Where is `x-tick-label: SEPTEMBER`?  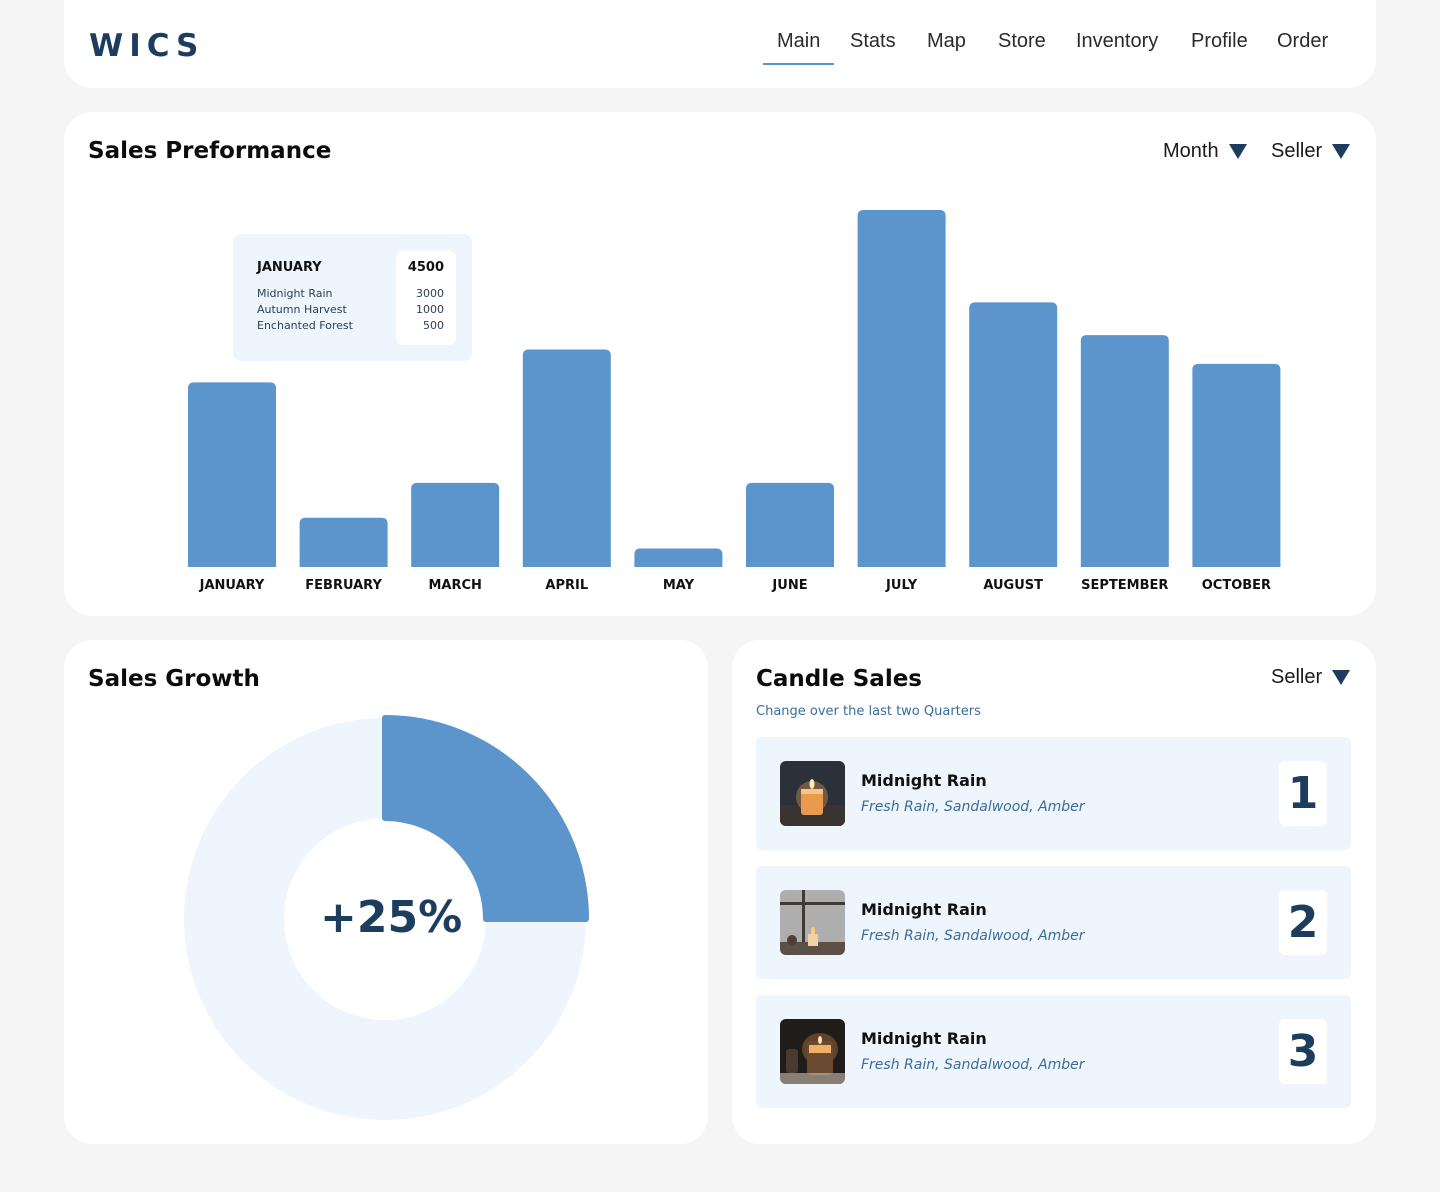 x-tick-label: SEPTEMBER is located at coordinates (1124, 585).